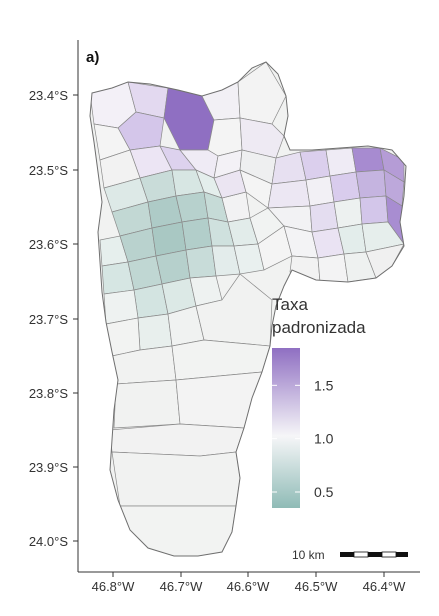 This screenshot has width=439, height=616. I want to click on lat-label: 23.5°S, so click(49, 170).